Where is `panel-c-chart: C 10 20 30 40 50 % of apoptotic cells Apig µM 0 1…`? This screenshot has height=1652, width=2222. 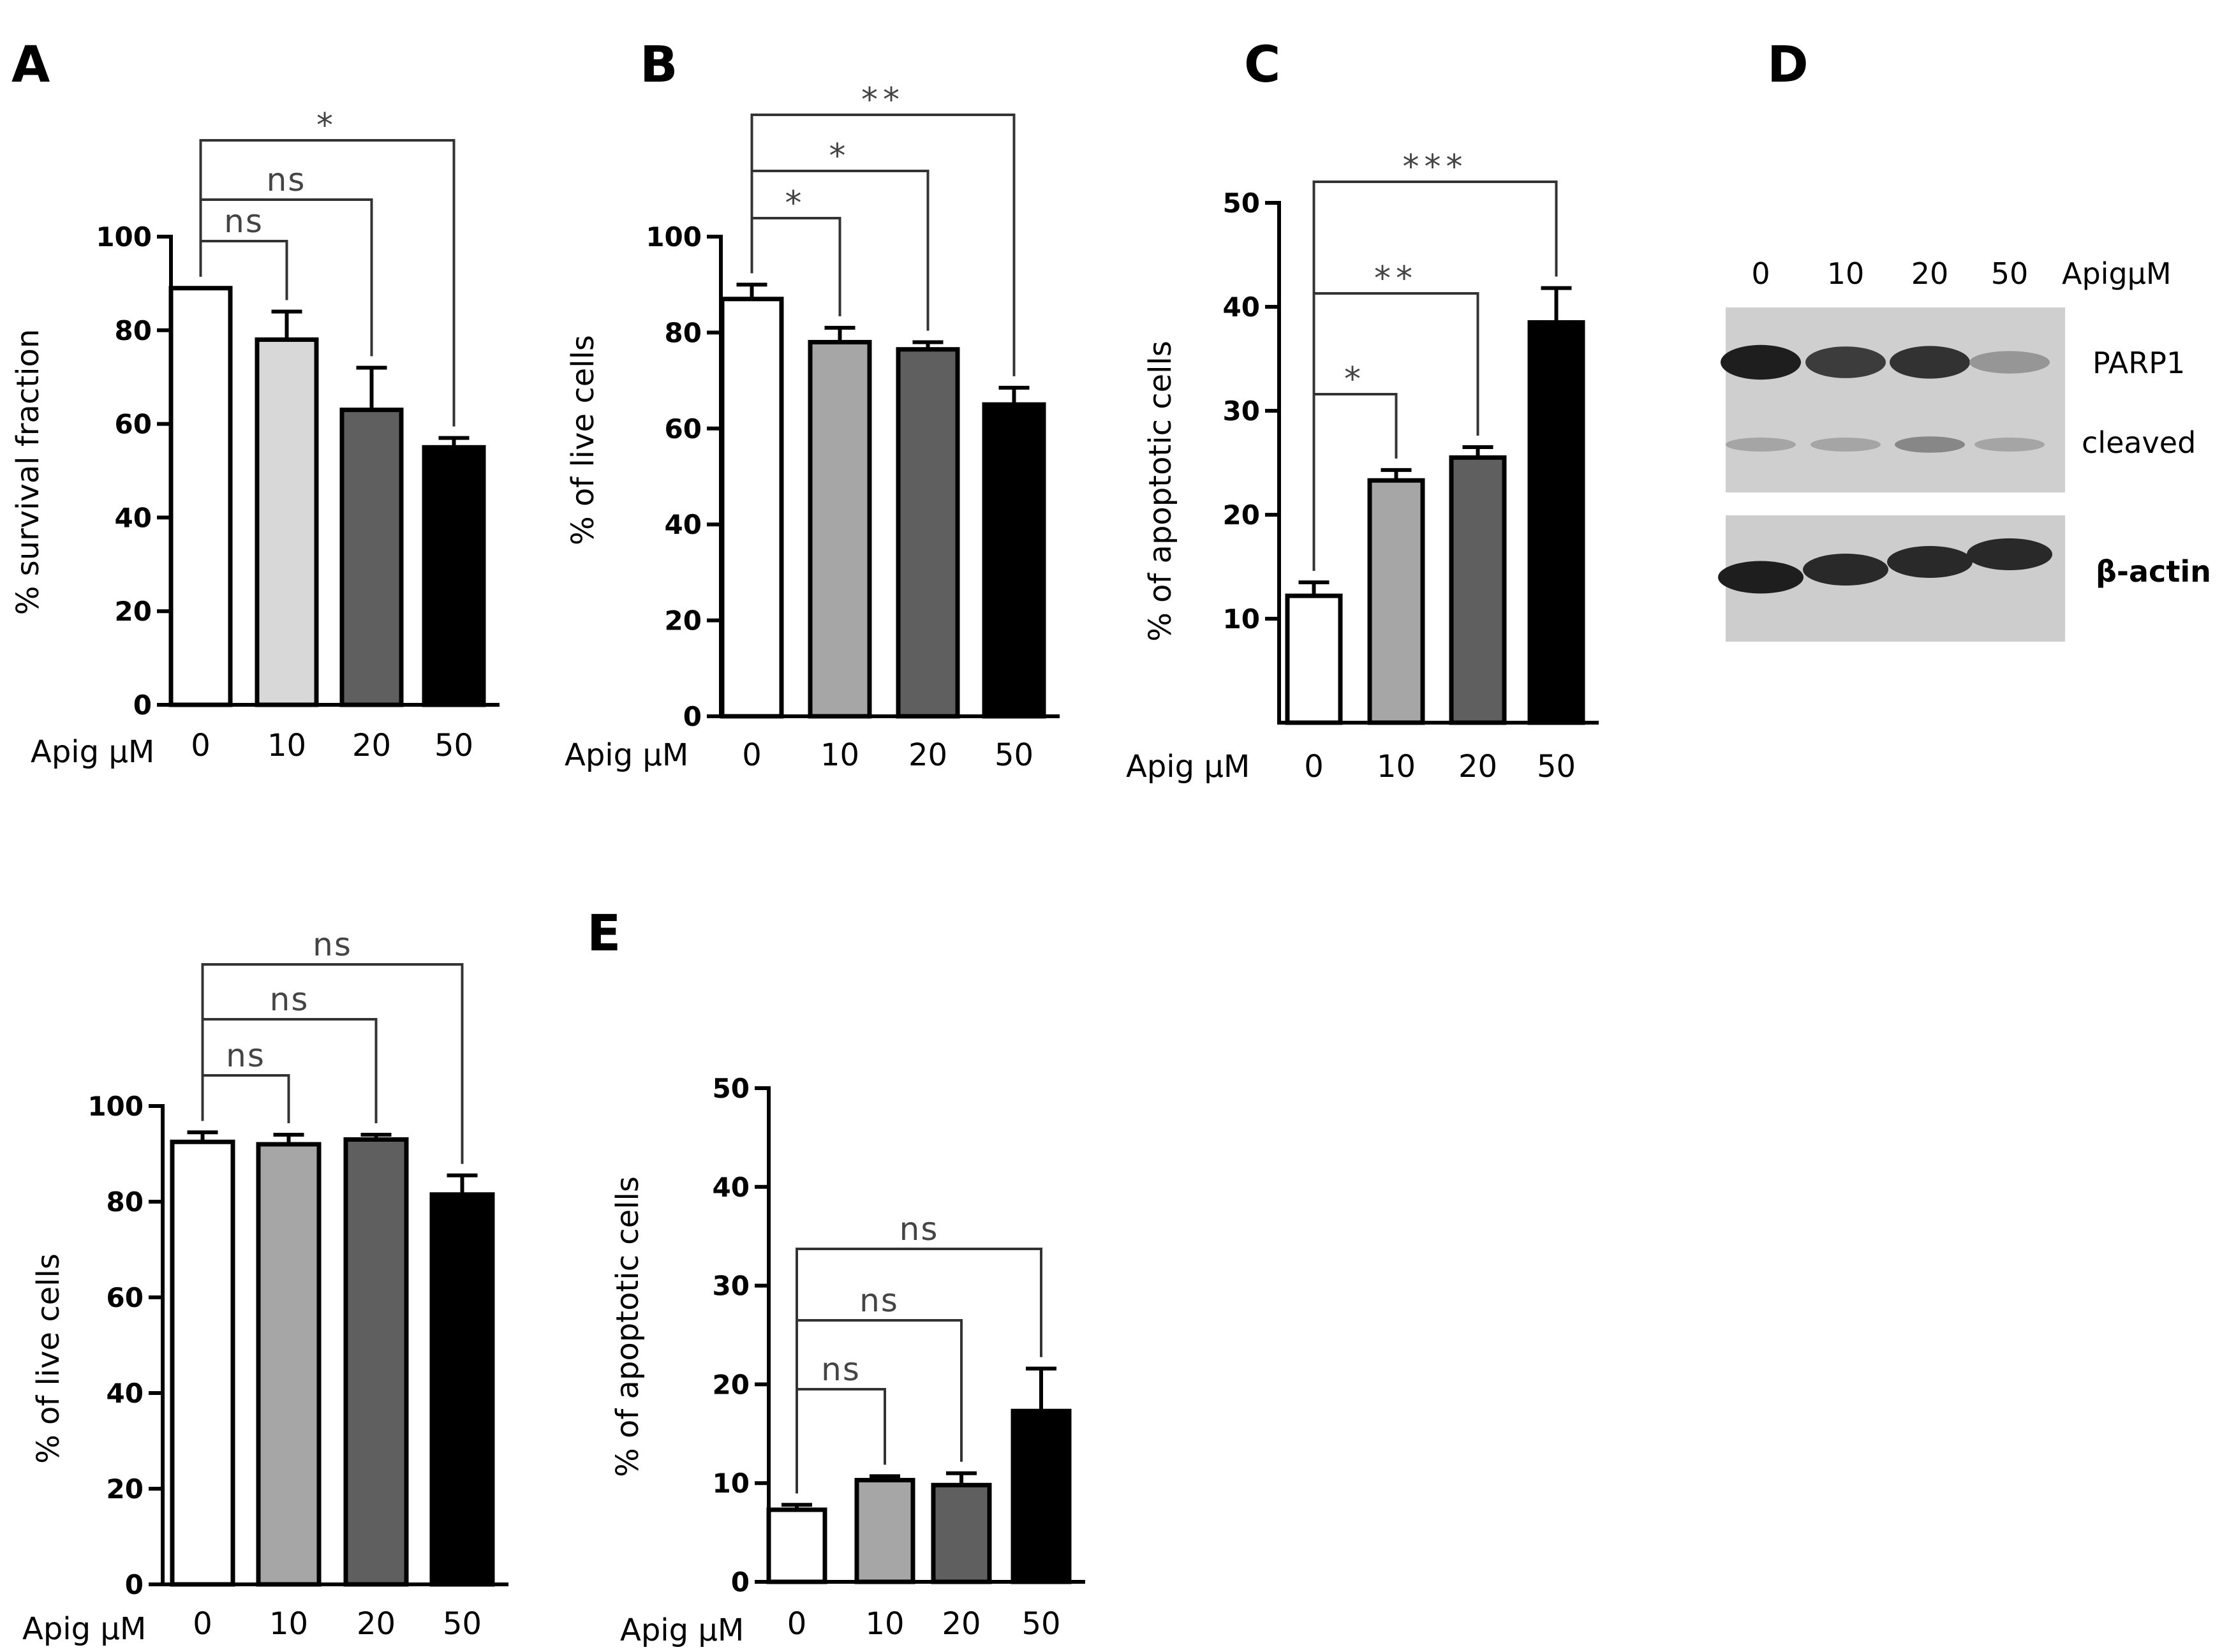 panel-c-chart: C 10 20 30 40 50 % of apoptotic cells Apig µM 0 1… is located at coordinates (1363, 410).